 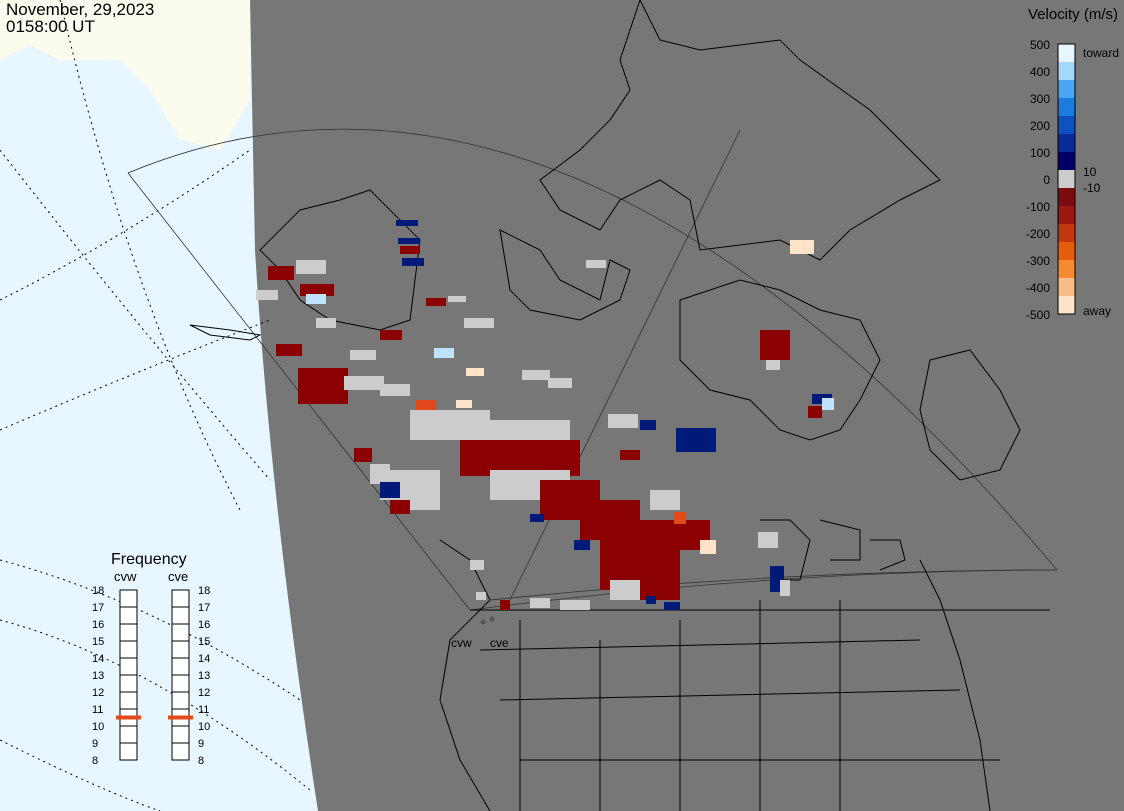 I want to click on freq-scale-right: 12, so click(x=204, y=693).